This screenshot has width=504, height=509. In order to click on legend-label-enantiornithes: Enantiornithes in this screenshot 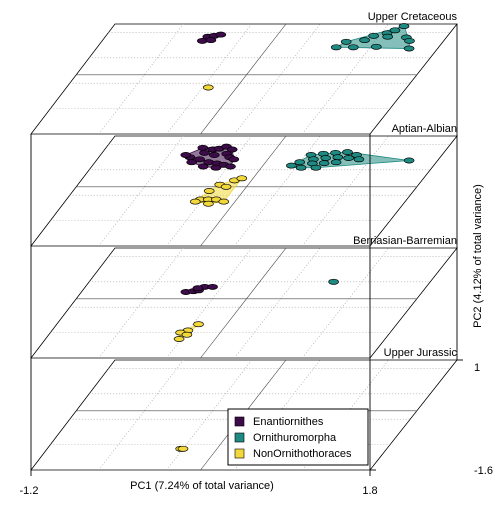, I will do `click(288, 422)`.